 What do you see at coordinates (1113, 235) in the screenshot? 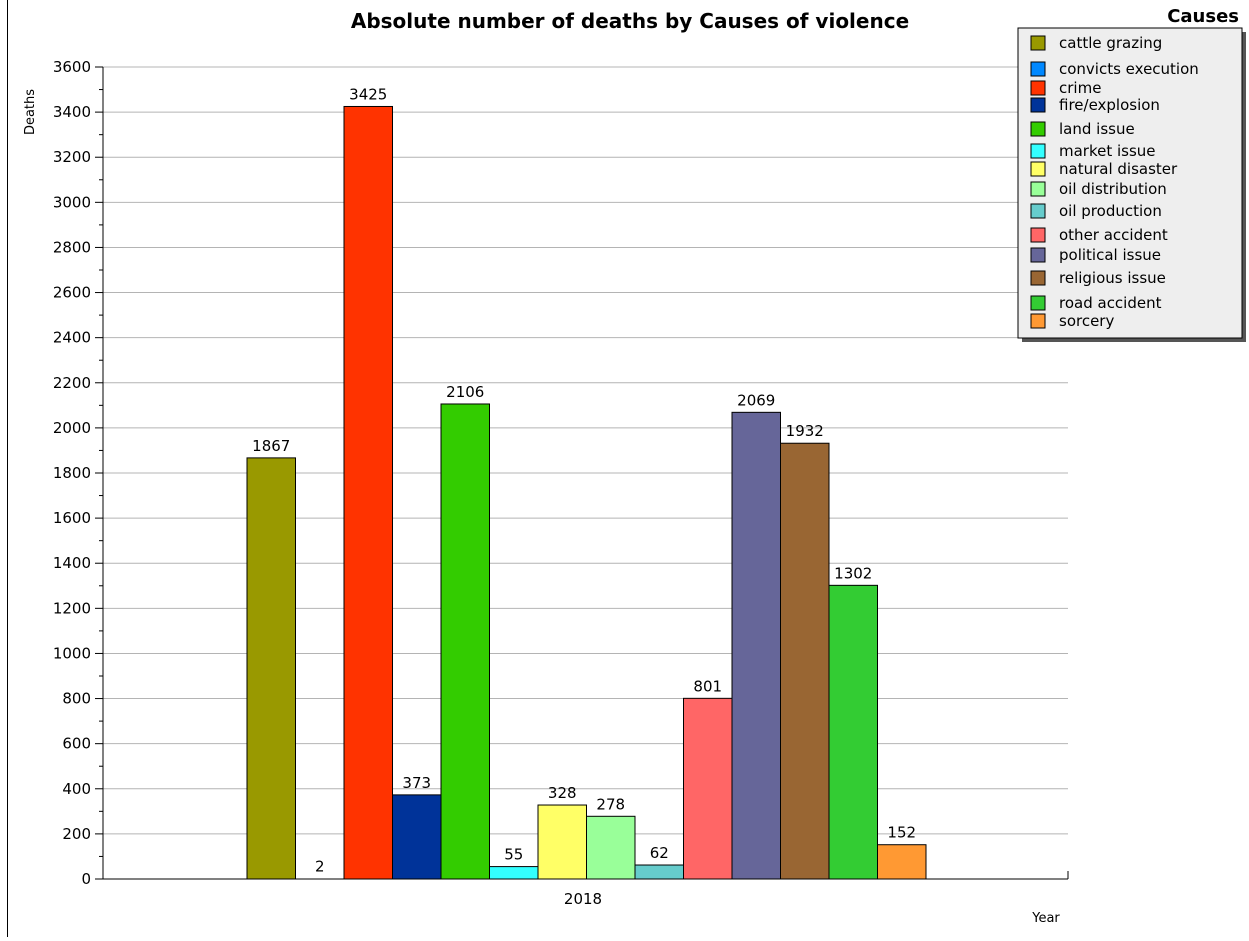
I see `legend-label: other accident` at bounding box center [1113, 235].